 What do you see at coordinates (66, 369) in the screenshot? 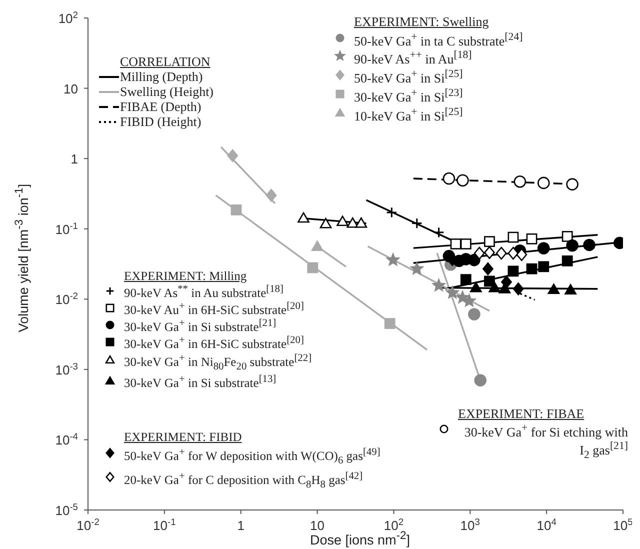
I see `y-tick-label: 10$^{-3}$` at bounding box center [66, 369].